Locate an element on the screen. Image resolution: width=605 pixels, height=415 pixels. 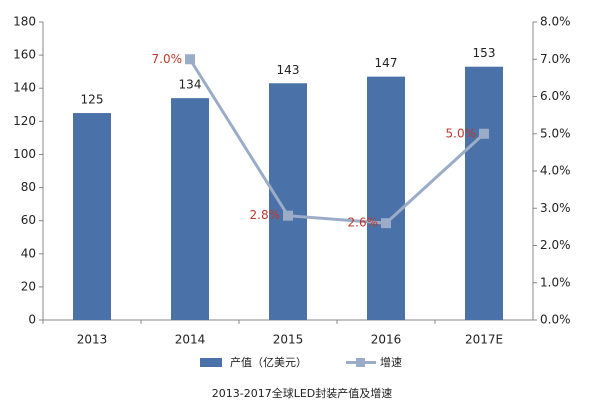
y-tick-label: 60 is located at coordinates (28, 220).